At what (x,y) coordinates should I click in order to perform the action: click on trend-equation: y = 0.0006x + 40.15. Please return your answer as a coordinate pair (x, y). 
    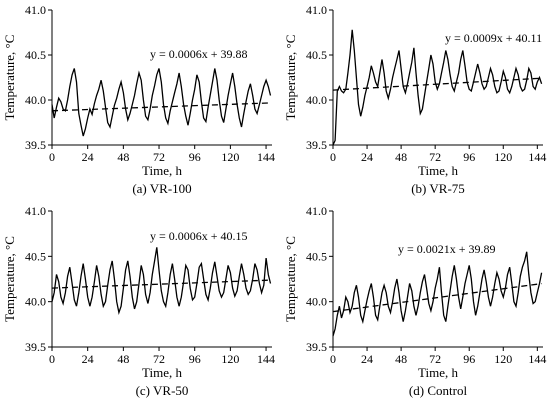
    Looking at the image, I should click on (199, 236).